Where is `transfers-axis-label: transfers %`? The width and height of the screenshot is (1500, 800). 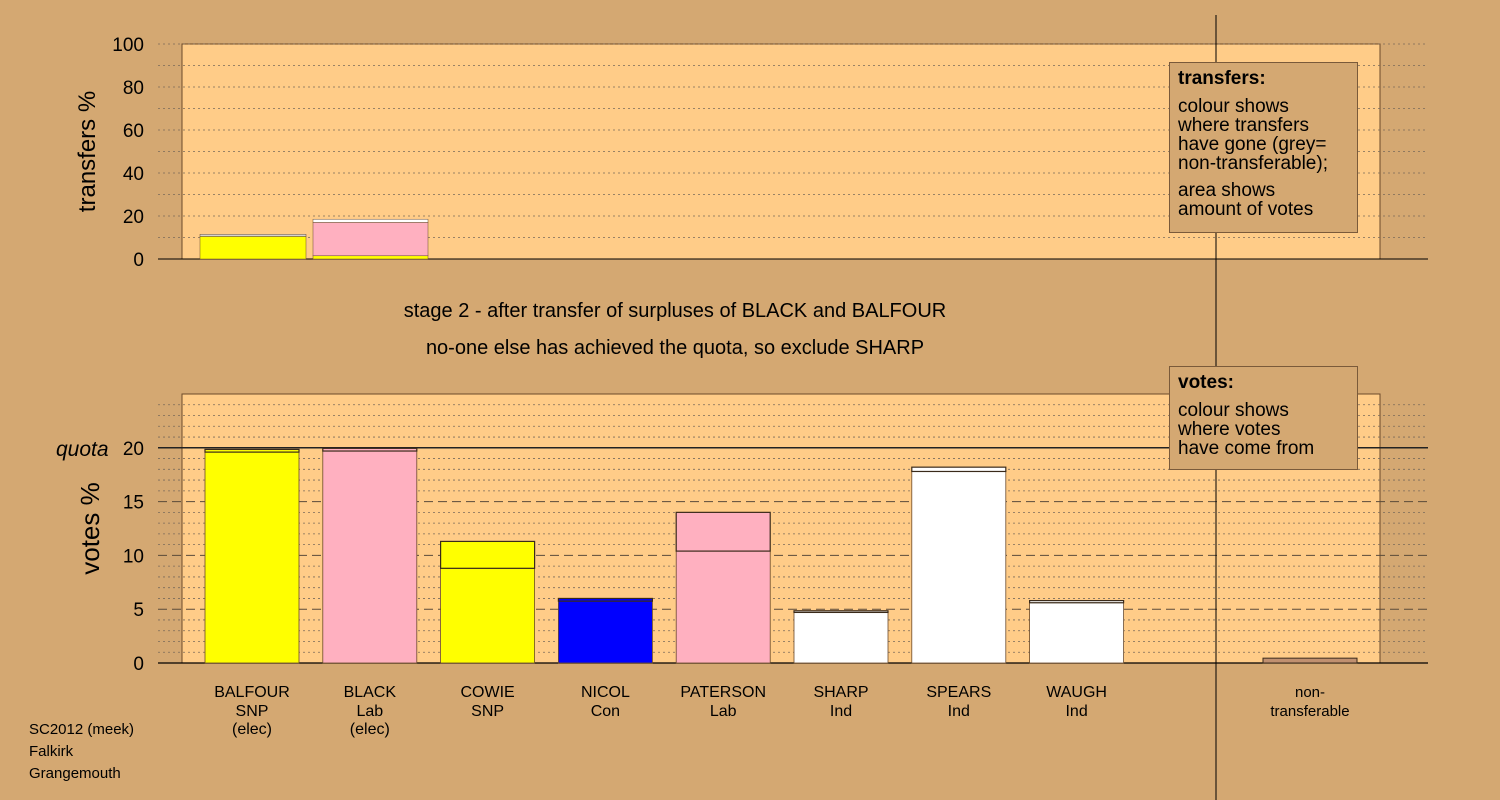
transfers-axis-label: transfers % is located at coordinates (87, 151).